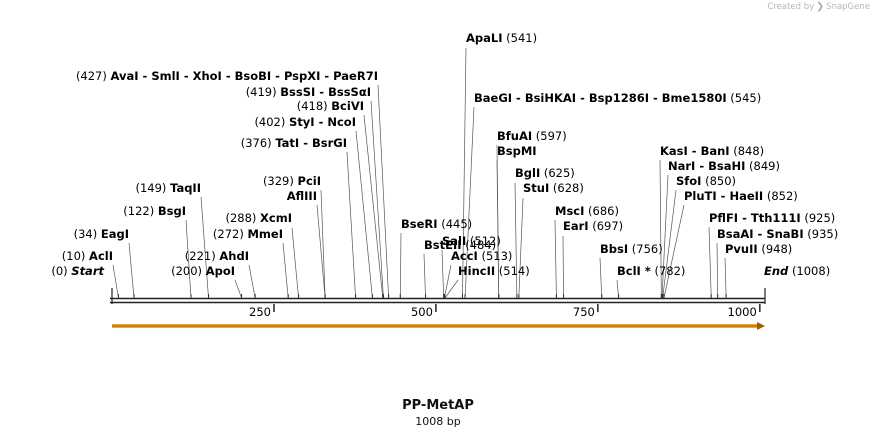 The height and width of the screenshot is (438, 876). I want to click on cut-position: (376), so click(256, 143).